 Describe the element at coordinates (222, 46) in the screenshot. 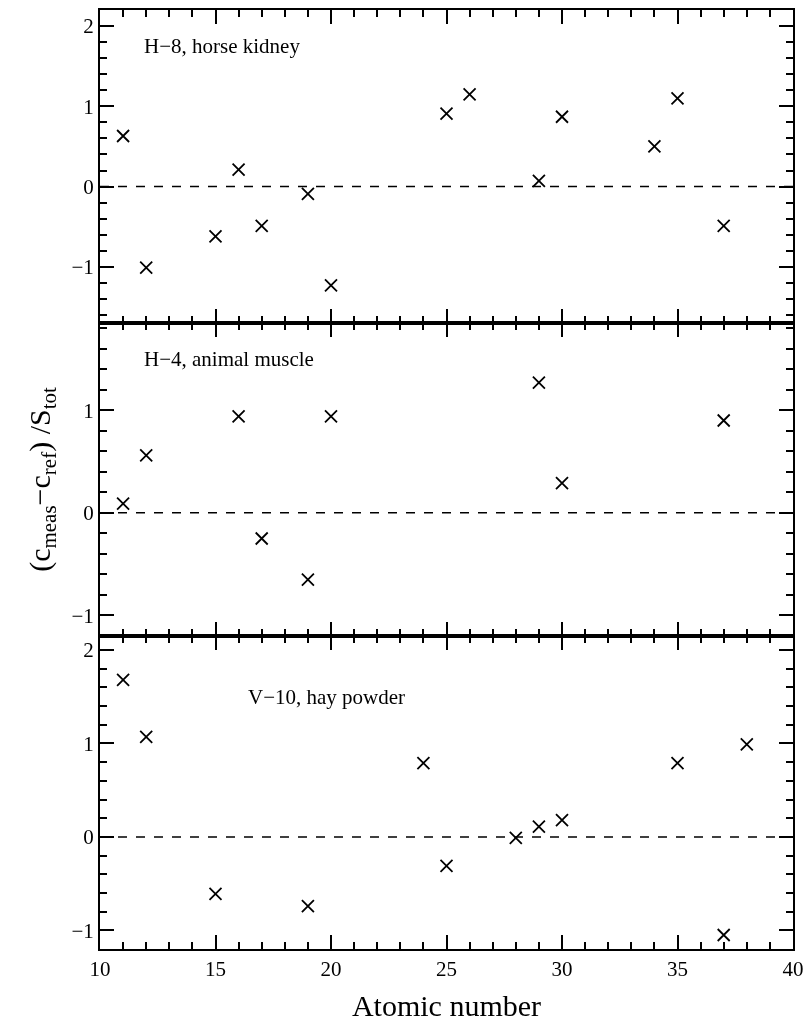

I see `annotation: H−8, horse kidney` at that location.